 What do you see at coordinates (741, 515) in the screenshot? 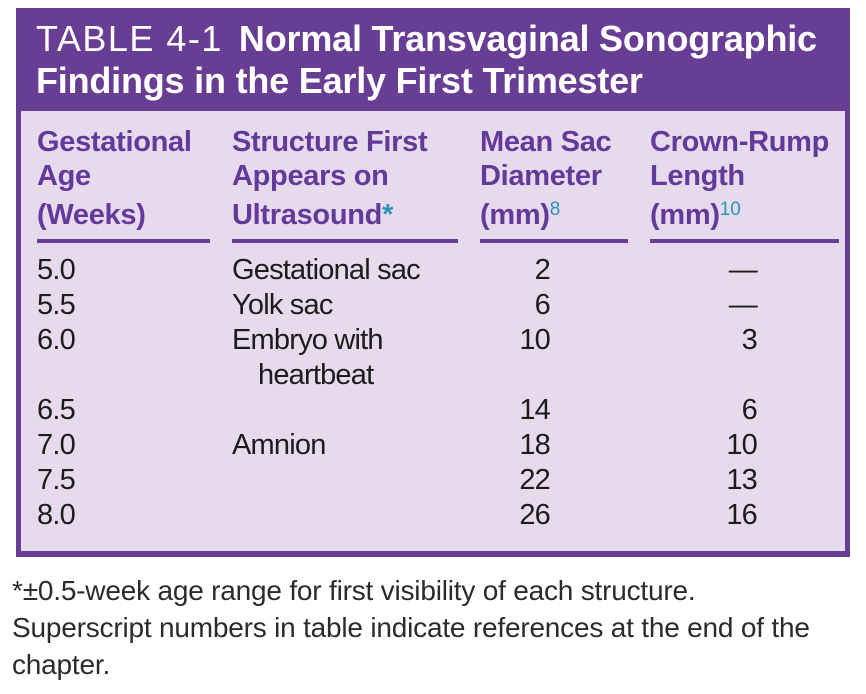
I see `cell-crown-rump-length: 16` at bounding box center [741, 515].